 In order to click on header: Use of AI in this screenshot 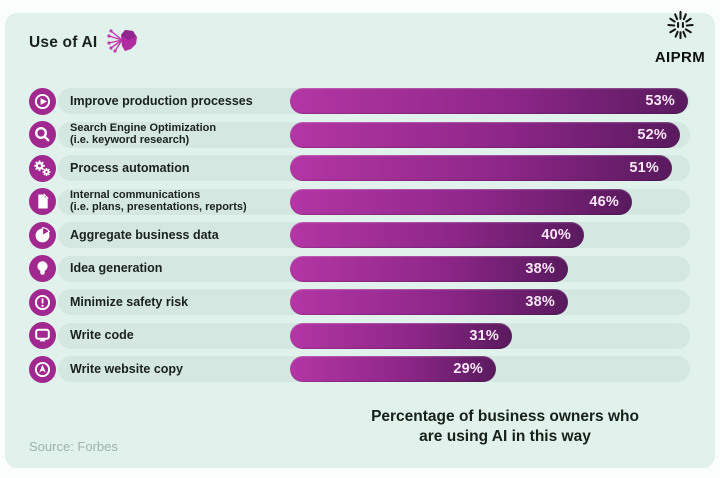, I will do `click(84, 42)`.